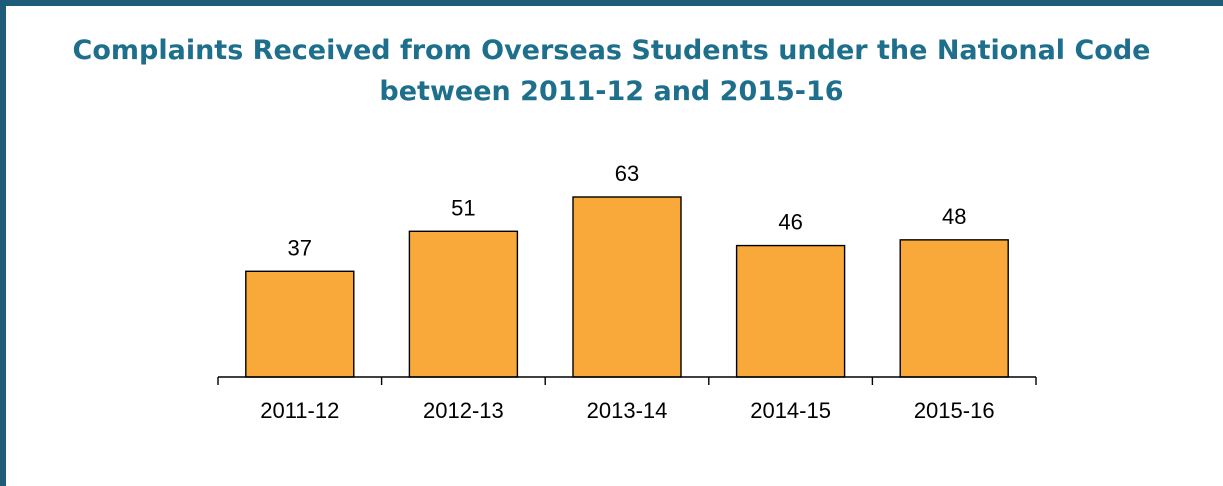  What do you see at coordinates (954, 216) in the screenshot?
I see `data-label-2015-16: 48` at bounding box center [954, 216].